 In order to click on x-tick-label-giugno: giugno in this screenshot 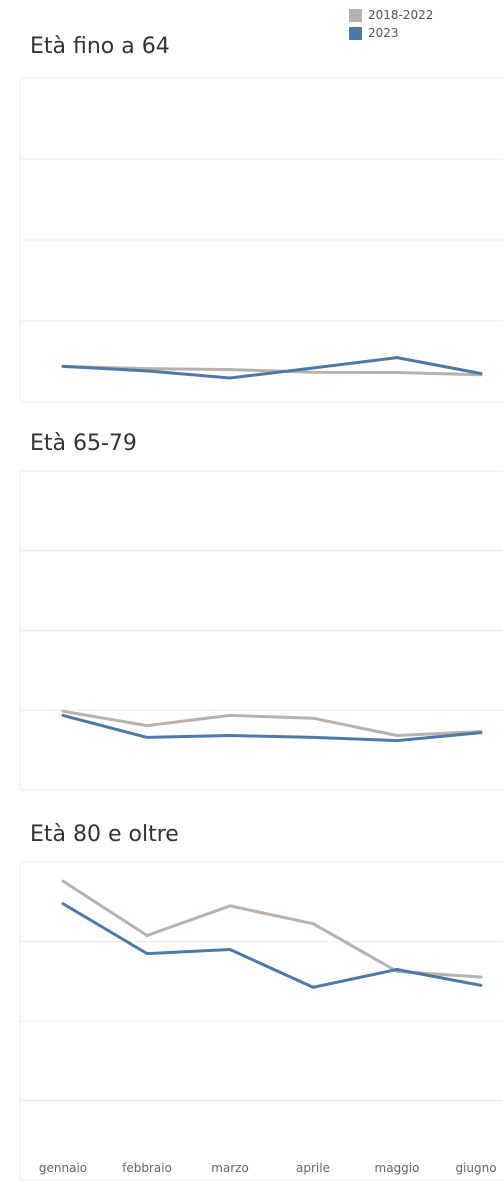, I will do `click(476, 1168)`.